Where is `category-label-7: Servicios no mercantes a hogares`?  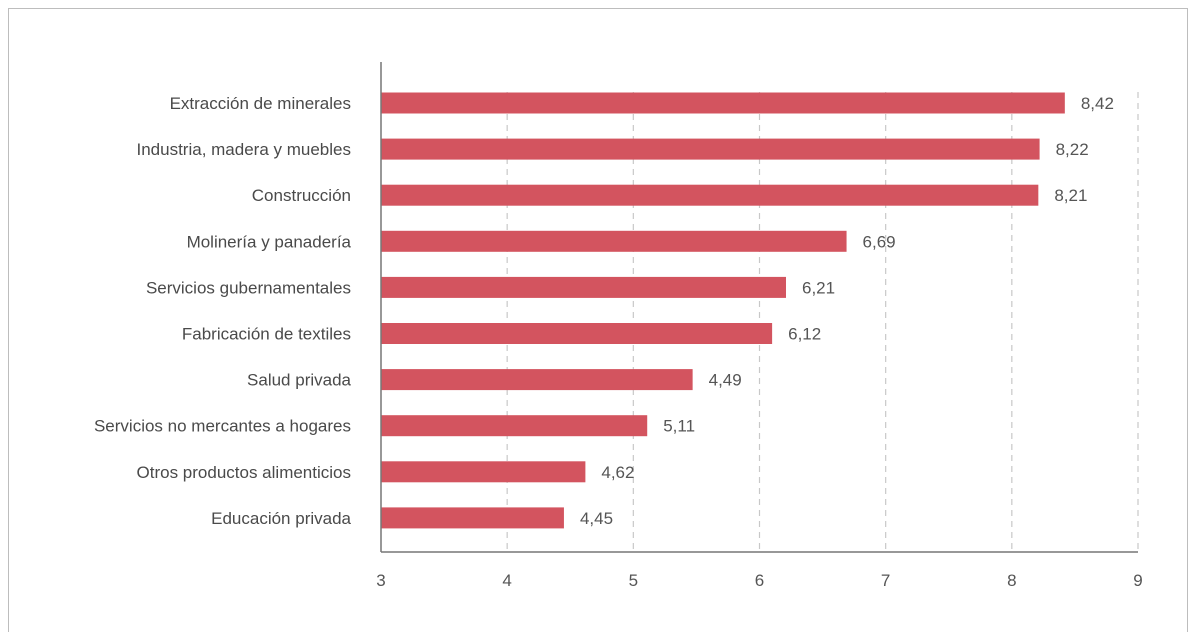
category-label-7: Servicios no mercantes a hogares is located at coordinates (222, 426).